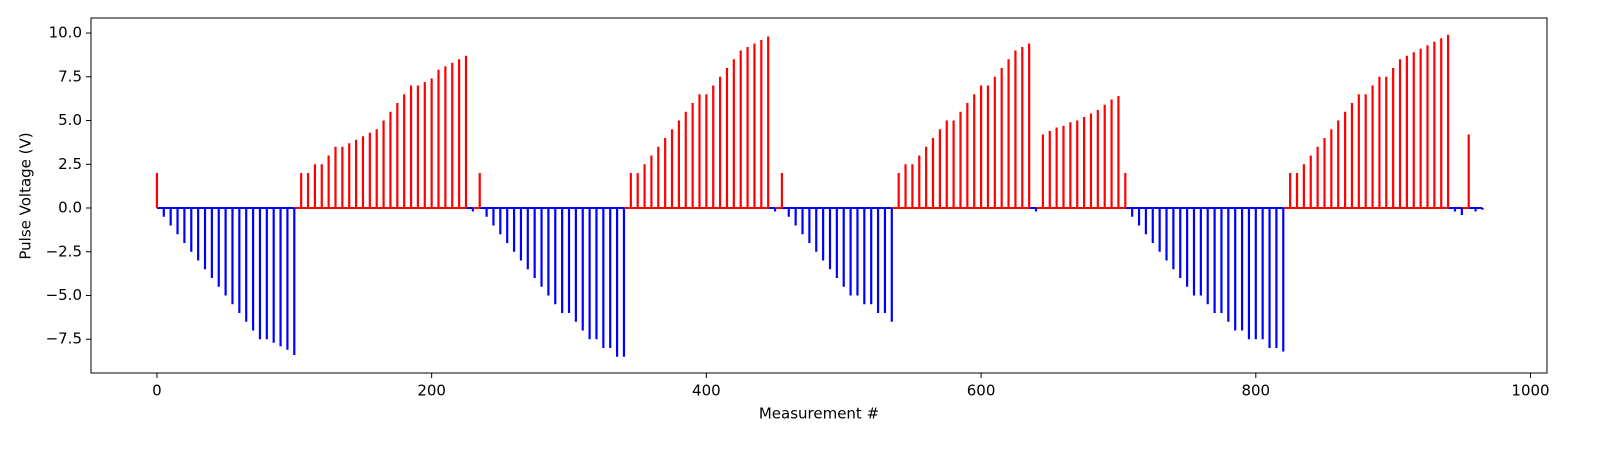 The width and height of the screenshot is (1600, 450). What do you see at coordinates (70, 208) in the screenshot?
I see `y-tick-label: 0.0` at bounding box center [70, 208].